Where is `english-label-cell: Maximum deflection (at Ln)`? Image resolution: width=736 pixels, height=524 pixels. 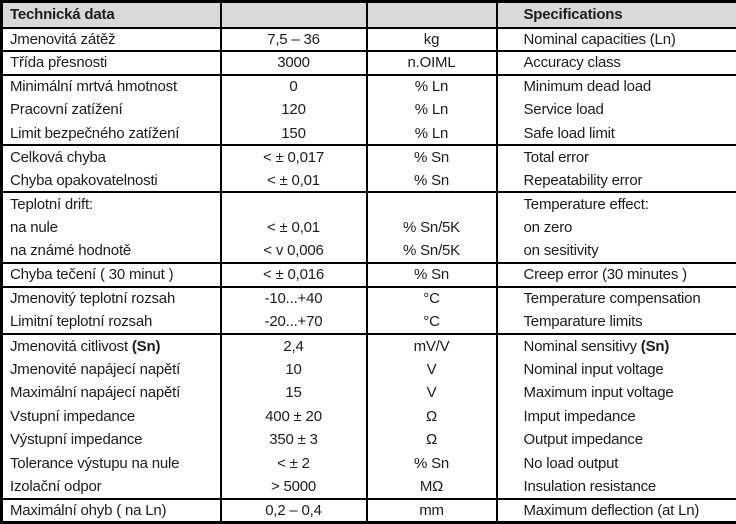
english-label-cell: Maximum deflection (at Ln) is located at coordinates (615, 510).